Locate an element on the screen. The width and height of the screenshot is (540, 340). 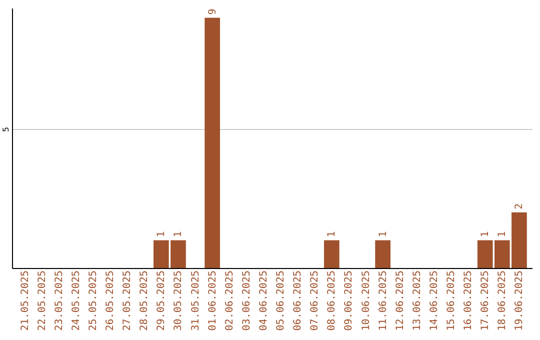
x-tick-label: 14.06.2025 is located at coordinates (434, 300).